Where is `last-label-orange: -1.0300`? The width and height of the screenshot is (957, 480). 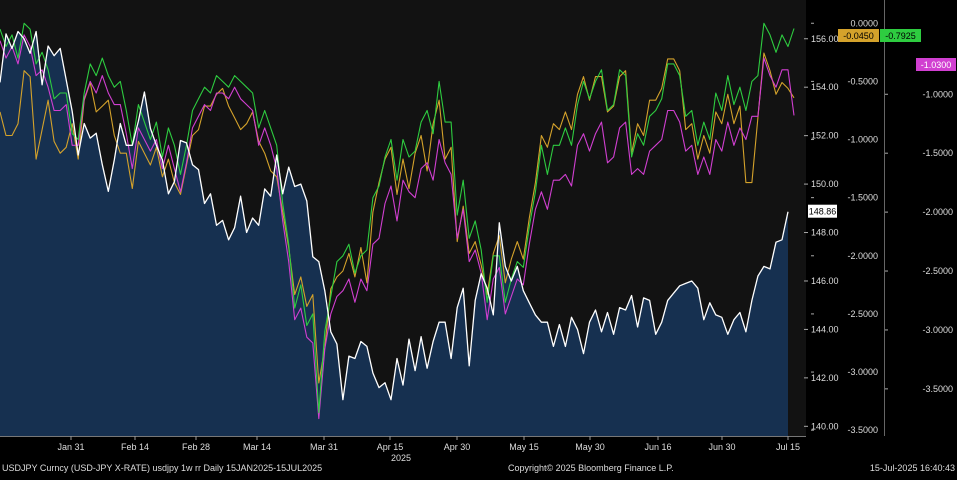
last-label-orange: -1.0300 is located at coordinates (936, 64).